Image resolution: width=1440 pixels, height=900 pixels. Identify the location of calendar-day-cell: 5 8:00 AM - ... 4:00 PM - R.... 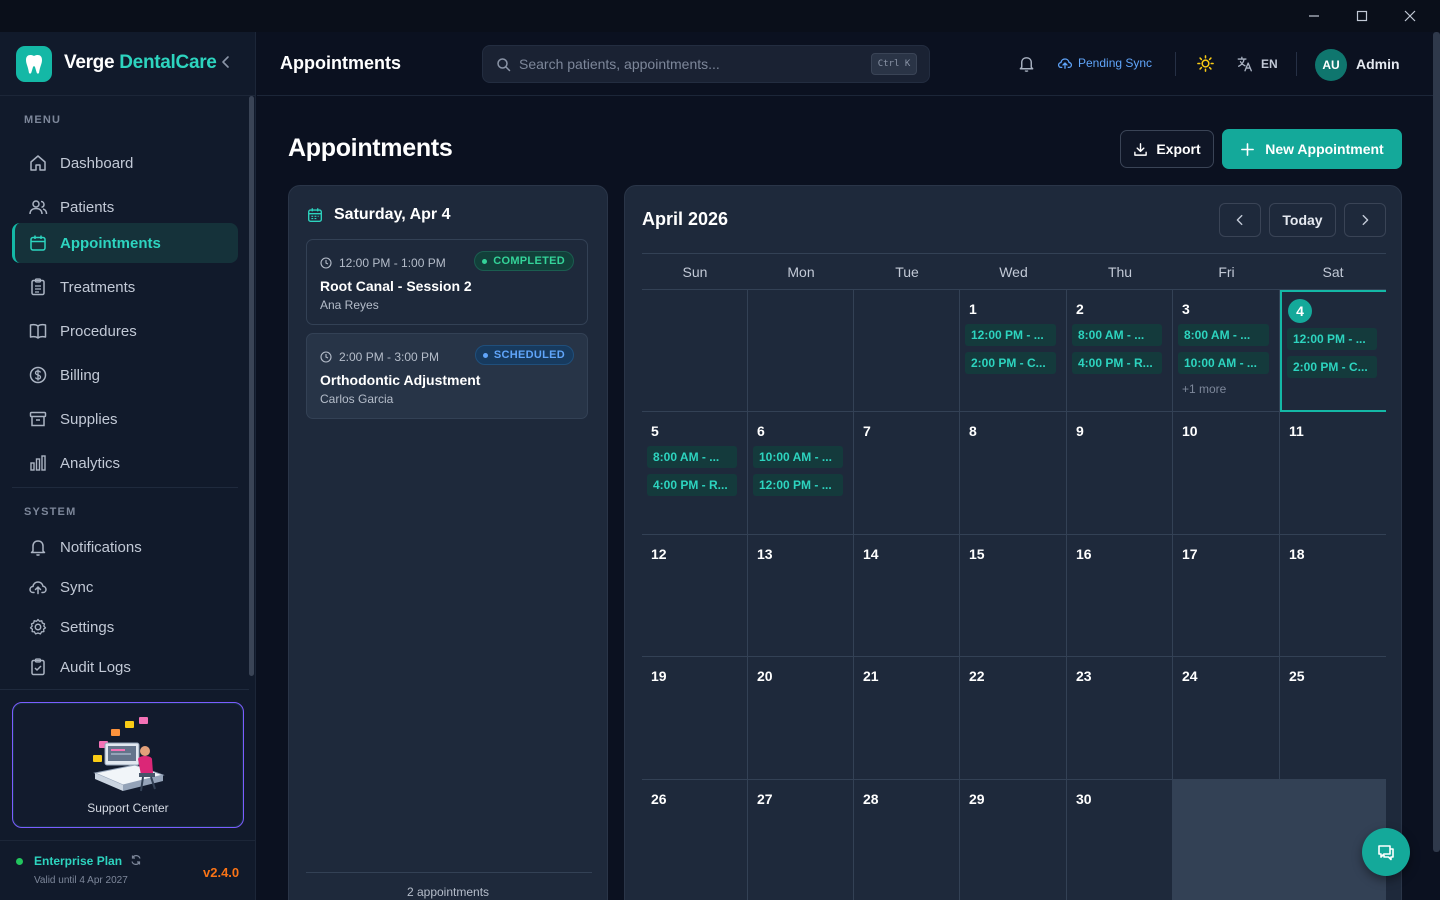
(695, 473).